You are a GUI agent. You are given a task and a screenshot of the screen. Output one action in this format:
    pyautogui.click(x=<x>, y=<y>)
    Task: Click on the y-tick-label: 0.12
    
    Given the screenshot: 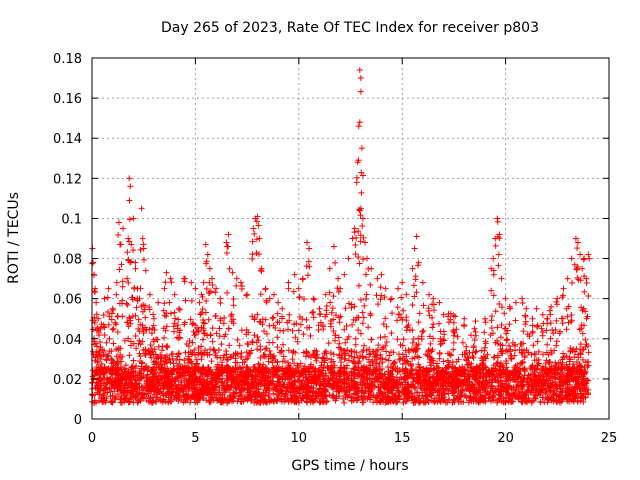 What is the action you would take?
    pyautogui.click(x=67, y=179)
    